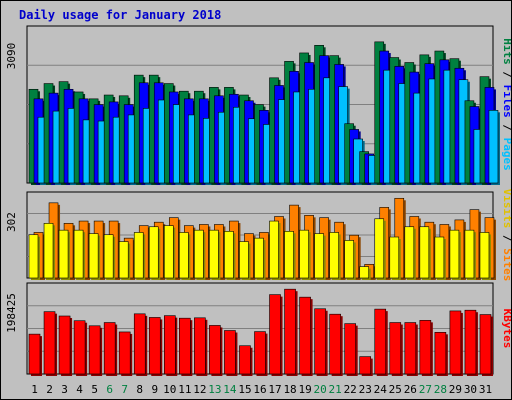 The width and height of the screenshot is (512, 400). Describe the element at coordinates (184, 389) in the screenshot. I see `x-tick-label: 11` at that location.